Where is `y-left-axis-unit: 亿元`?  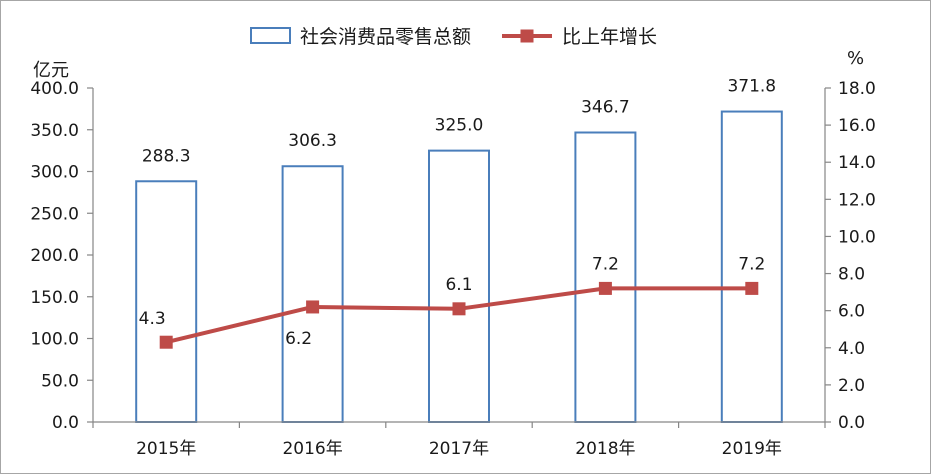 y-left-axis-unit: 亿元 is located at coordinates (51, 70).